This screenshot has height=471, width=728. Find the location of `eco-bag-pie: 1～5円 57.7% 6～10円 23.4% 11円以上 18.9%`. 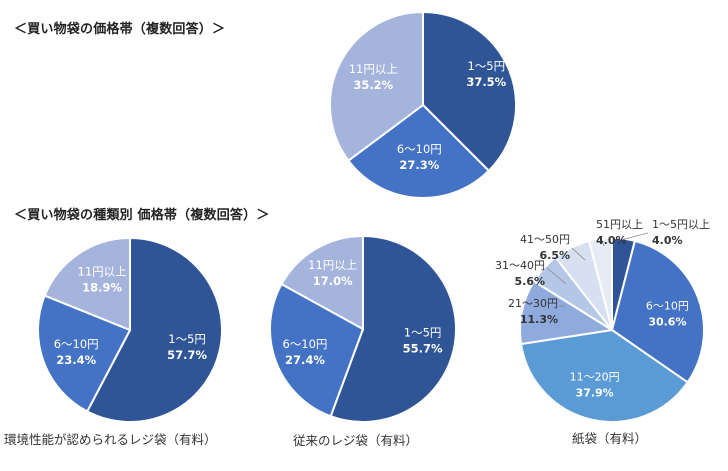

eco-bag-pie: 1～5円 57.7% 6～10円 23.4% 11円以上 18.9% is located at coordinates (130, 329).